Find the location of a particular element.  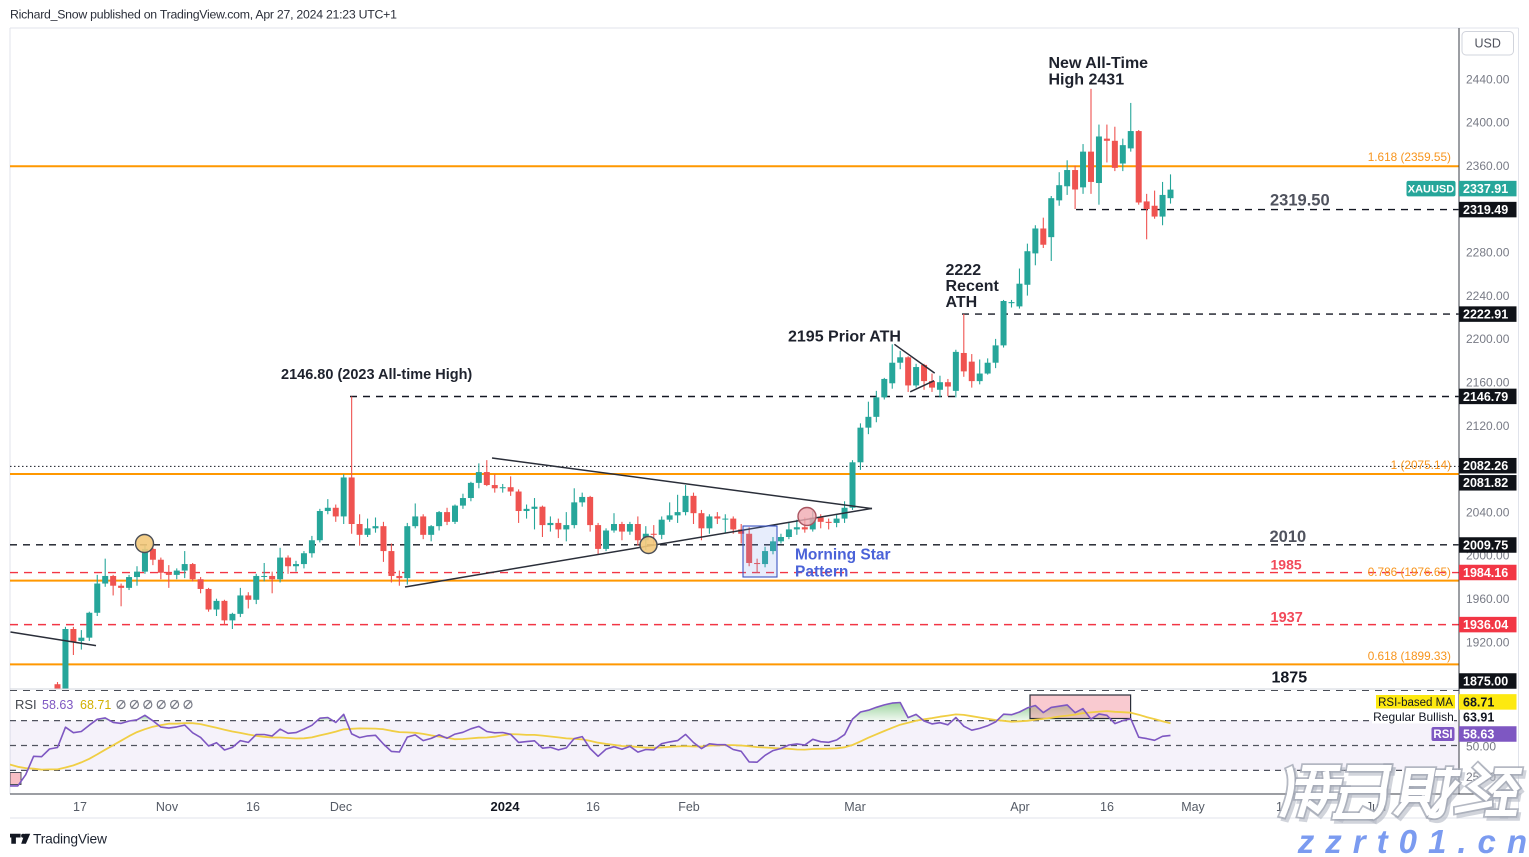

svg-text: 1.618 (2359.55) is located at coordinates (1409, 157).